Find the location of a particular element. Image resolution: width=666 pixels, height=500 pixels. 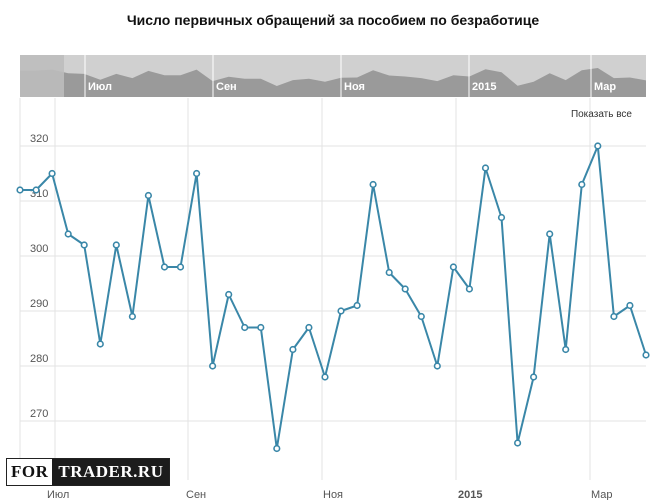

y-tick-label: 270 is located at coordinates (39, 414).